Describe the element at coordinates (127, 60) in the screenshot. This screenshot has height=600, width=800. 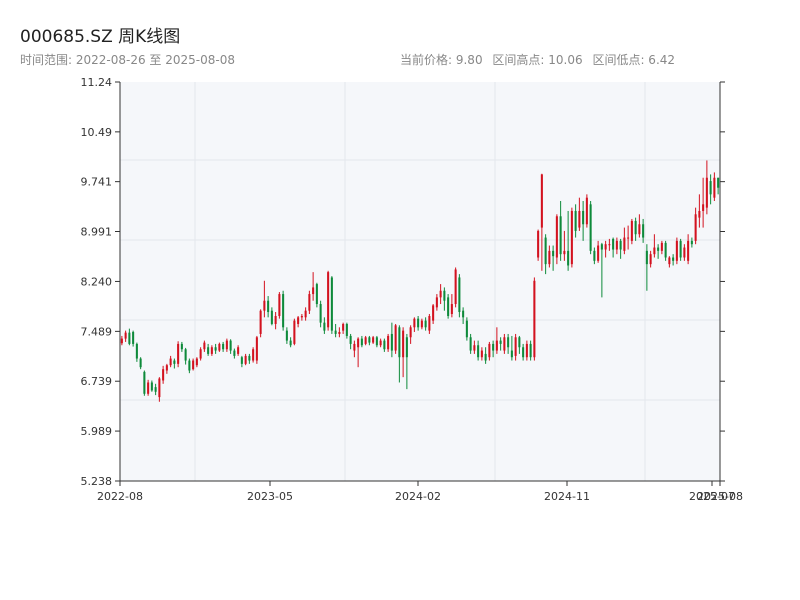
I see `time-range-label: 时间范围: 2022-08-26 至 2025-08-08` at that location.